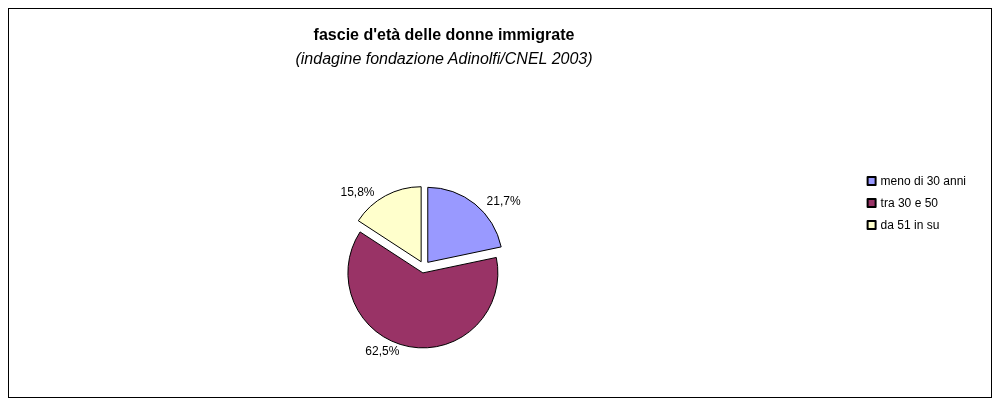 The height and width of the screenshot is (408, 1002). What do you see at coordinates (357, 192) in the screenshot?
I see `data-label: 15,8%` at bounding box center [357, 192].